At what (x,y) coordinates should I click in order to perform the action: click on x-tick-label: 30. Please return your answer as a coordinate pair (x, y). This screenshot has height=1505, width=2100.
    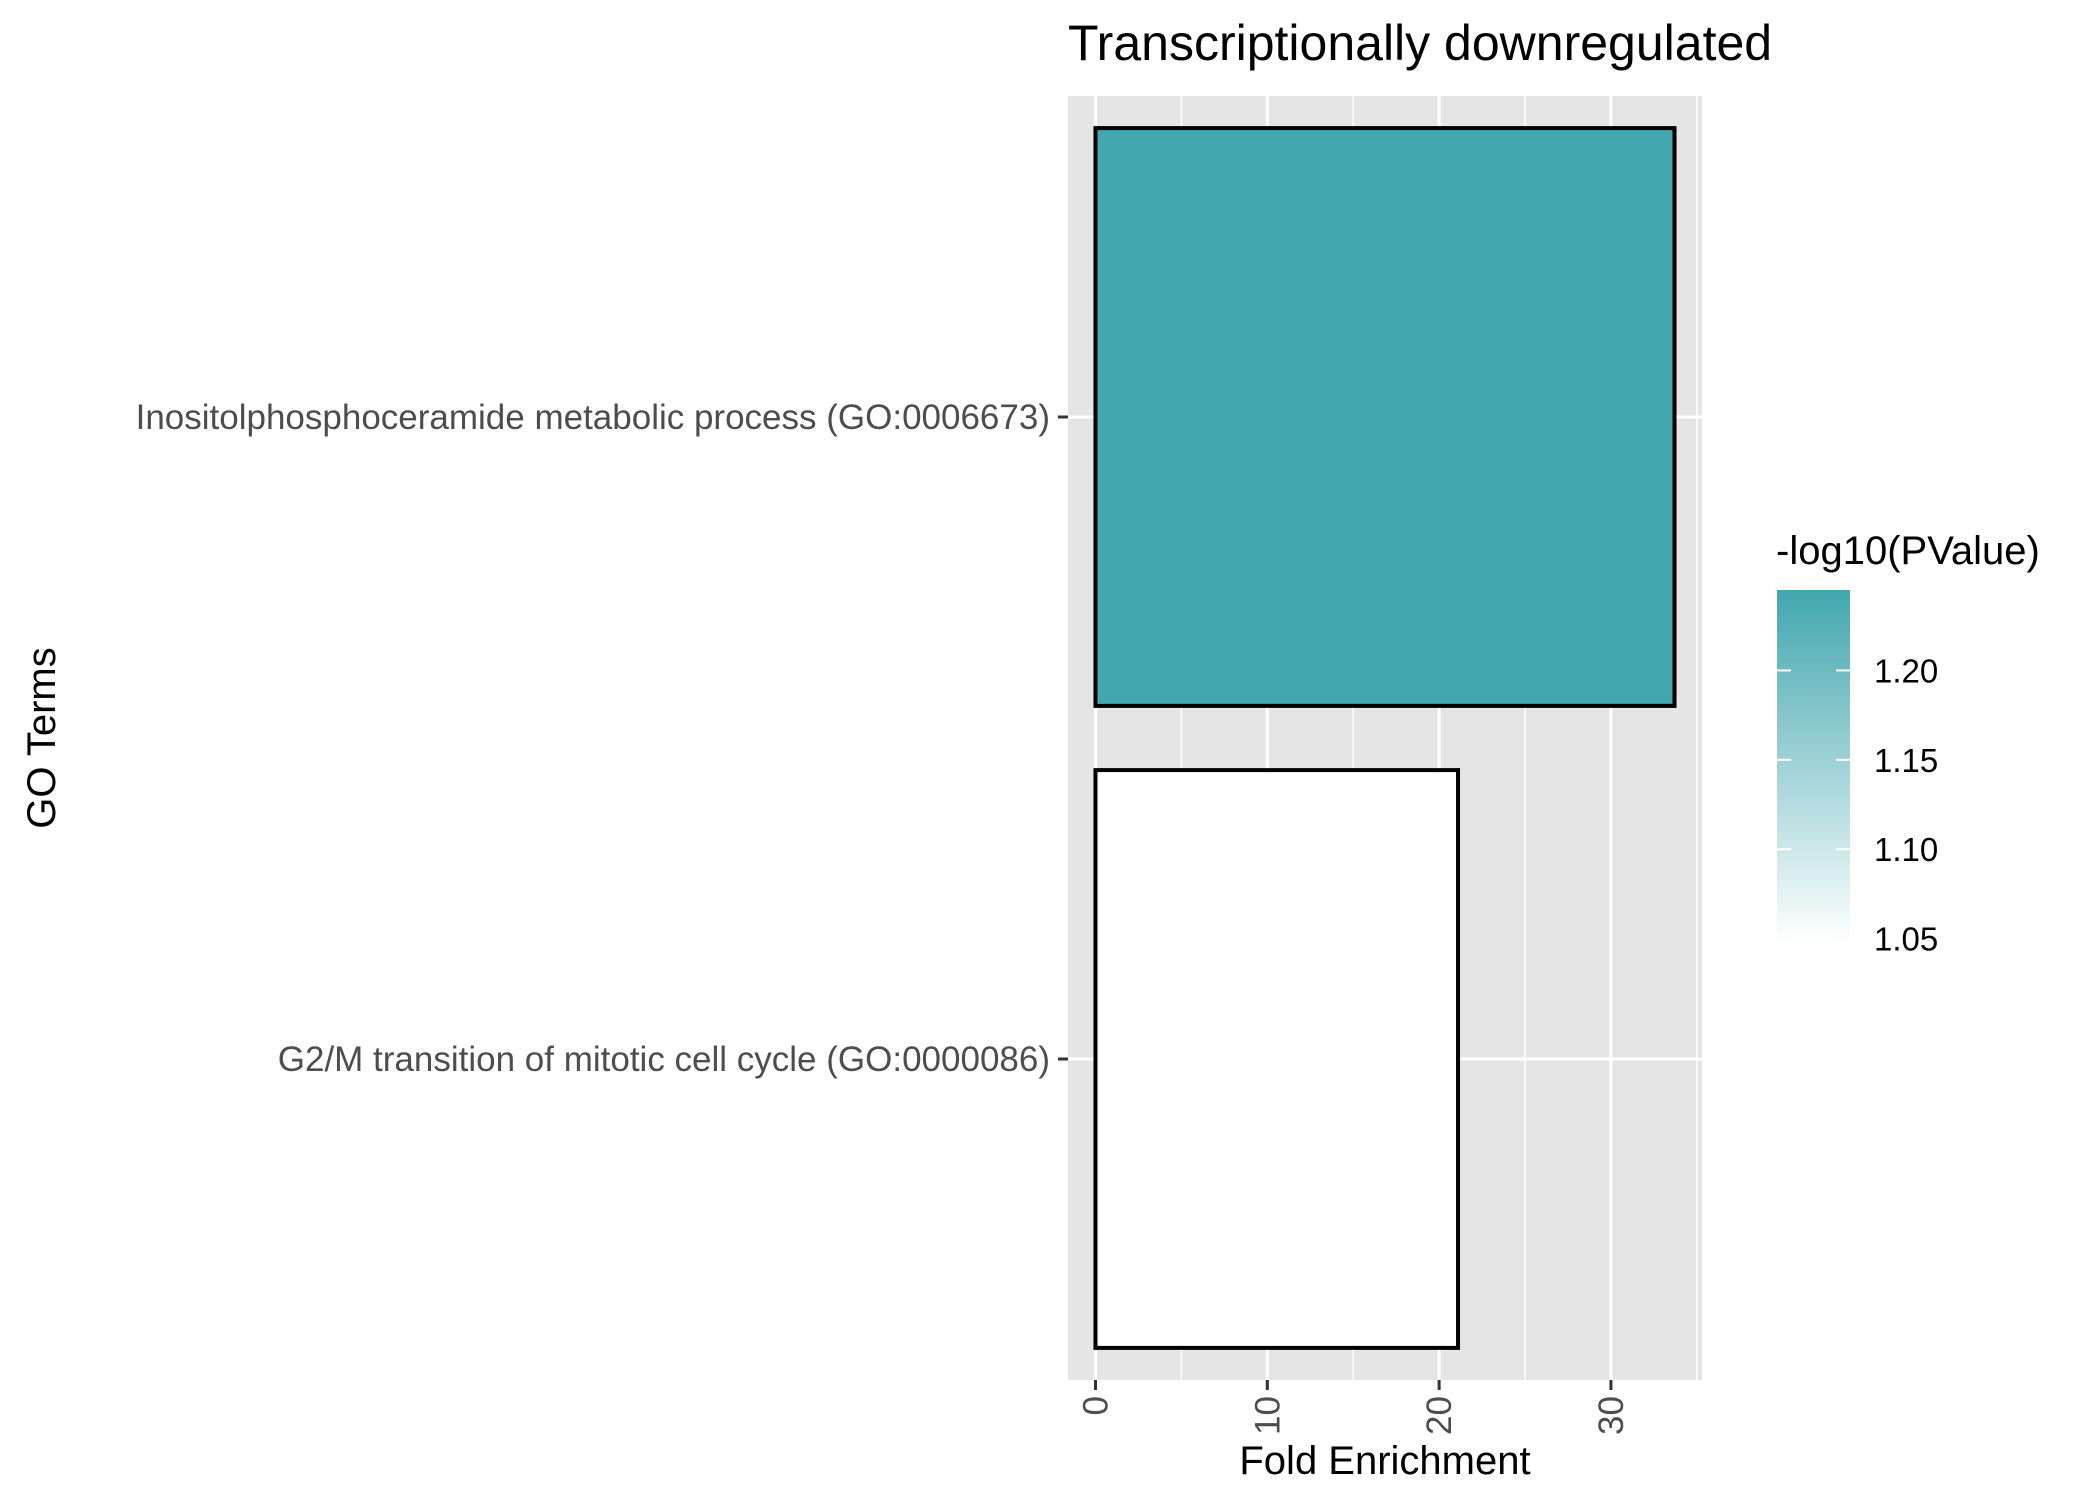
    Looking at the image, I should click on (1611, 1415).